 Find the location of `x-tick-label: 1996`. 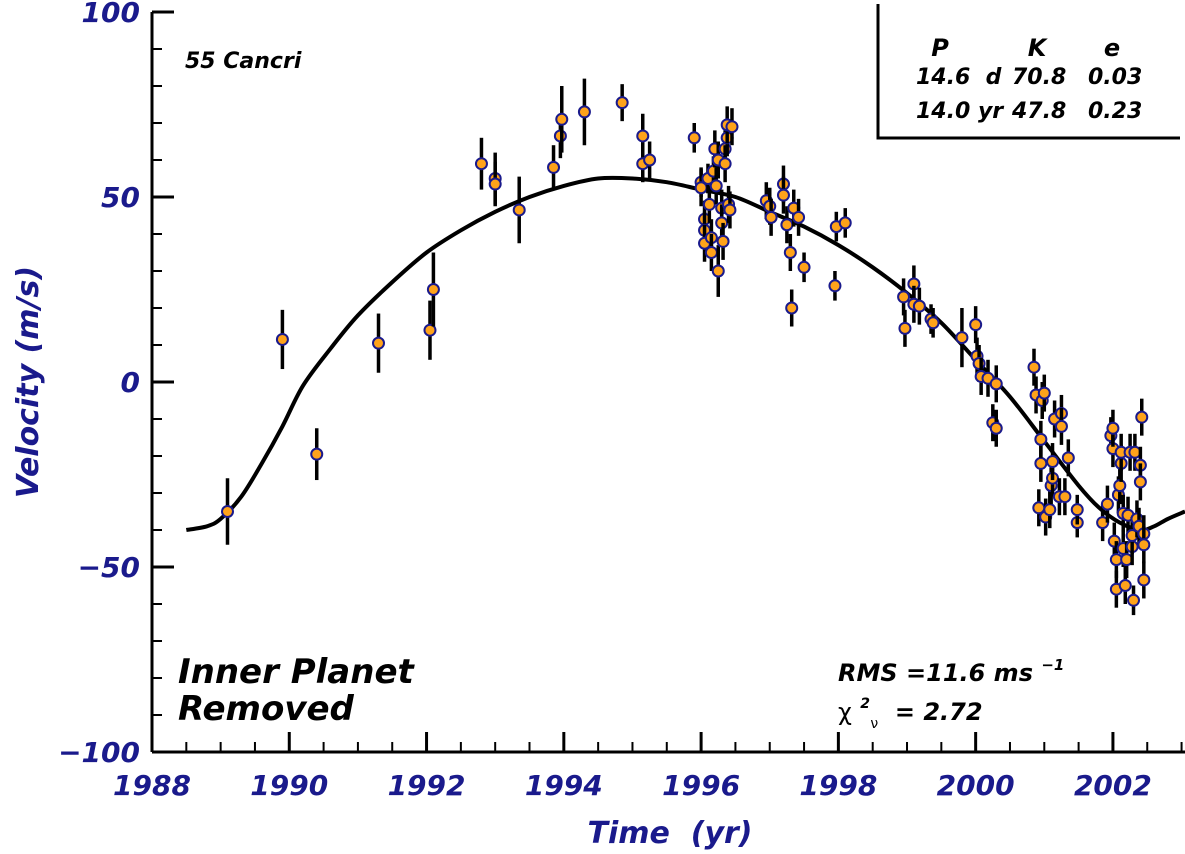

x-tick-label: 1996 is located at coordinates (701, 785).